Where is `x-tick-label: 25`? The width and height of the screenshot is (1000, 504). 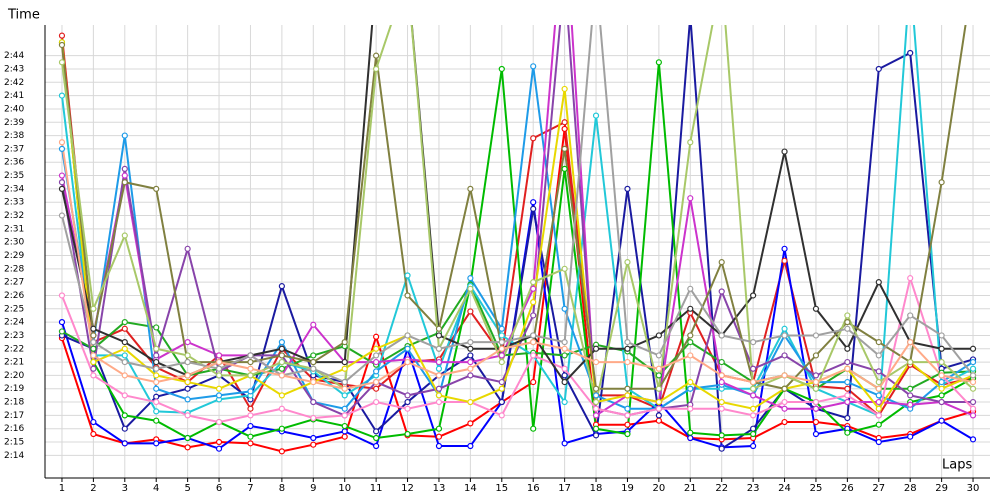
x-tick-label: 25 is located at coordinates (816, 488).